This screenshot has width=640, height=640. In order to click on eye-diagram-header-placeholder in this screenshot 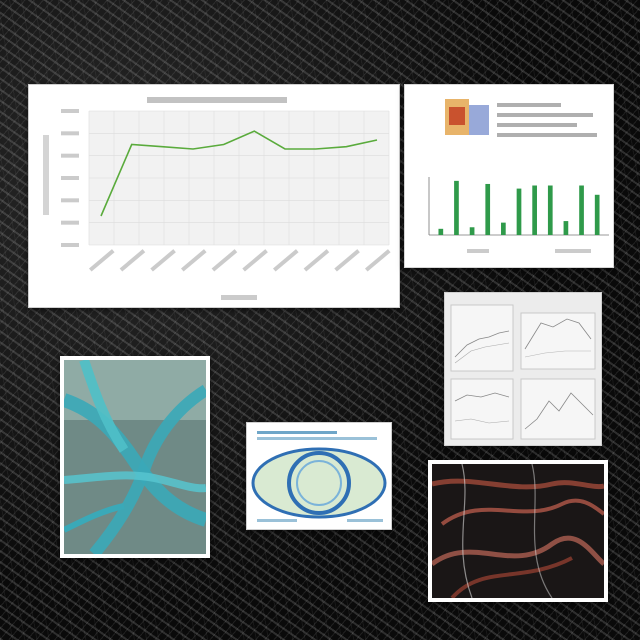, I will do `click(317, 435)`.